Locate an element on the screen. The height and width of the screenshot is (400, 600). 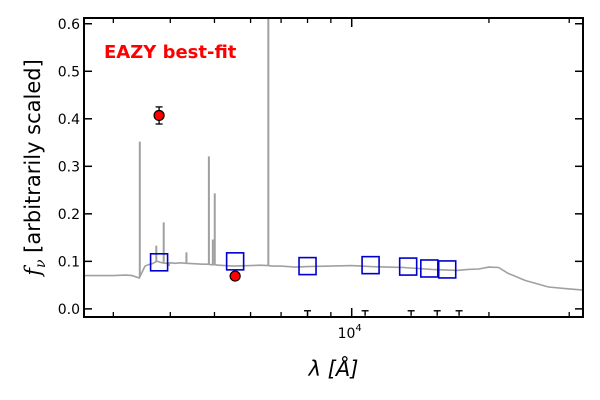
y-label-rest: [arbitrarily scaled] is located at coordinates (33, 159).